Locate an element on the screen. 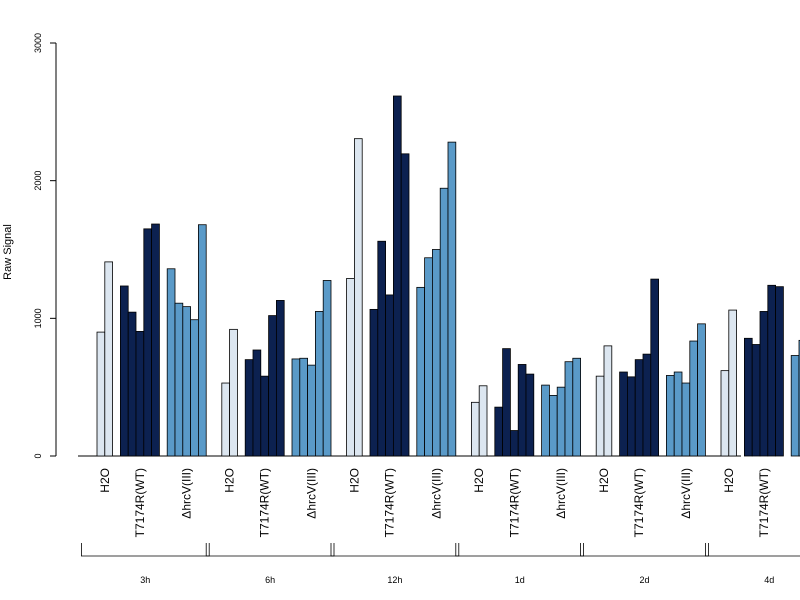 This screenshot has width=800, height=600. group-label: 6h is located at coordinates (270, 580).